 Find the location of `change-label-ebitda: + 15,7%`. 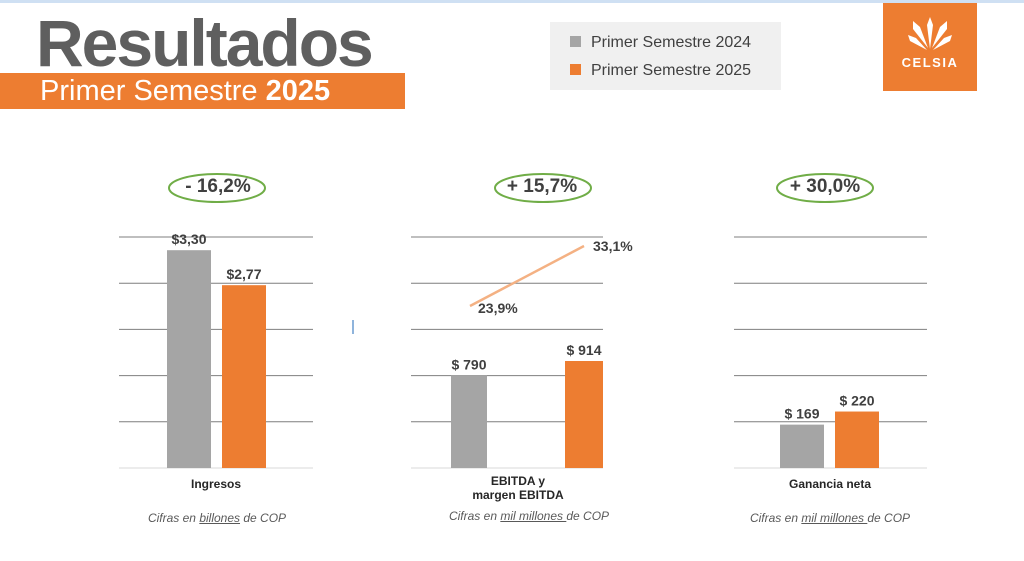

change-label-ebitda: + 15,7% is located at coordinates (542, 186).